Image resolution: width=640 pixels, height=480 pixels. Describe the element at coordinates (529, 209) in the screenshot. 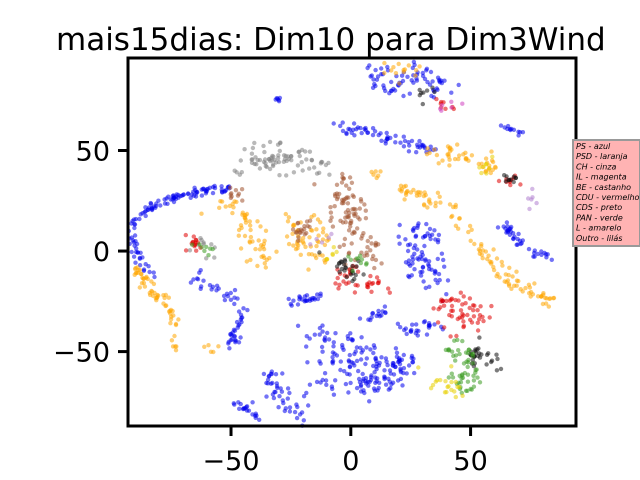

I see `scatter-point-lilas` at that location.